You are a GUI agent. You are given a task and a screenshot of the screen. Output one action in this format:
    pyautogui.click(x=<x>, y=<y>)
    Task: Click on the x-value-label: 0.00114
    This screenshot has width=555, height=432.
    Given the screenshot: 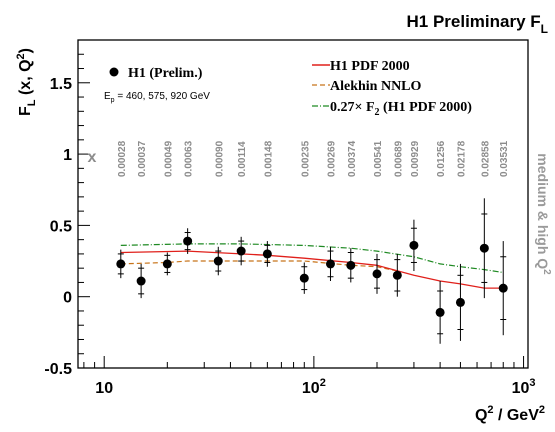 What is the action you would take?
    pyautogui.click(x=242, y=159)
    